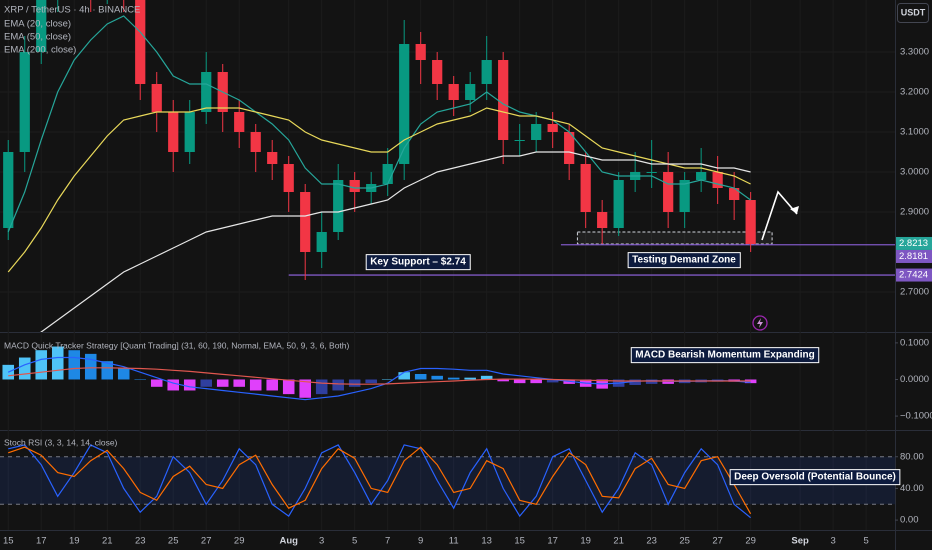 This screenshot has width=932, height=550. Describe the element at coordinates (914, 292) in the screenshot. I see `y-tick-label: 2.7000` at that location.